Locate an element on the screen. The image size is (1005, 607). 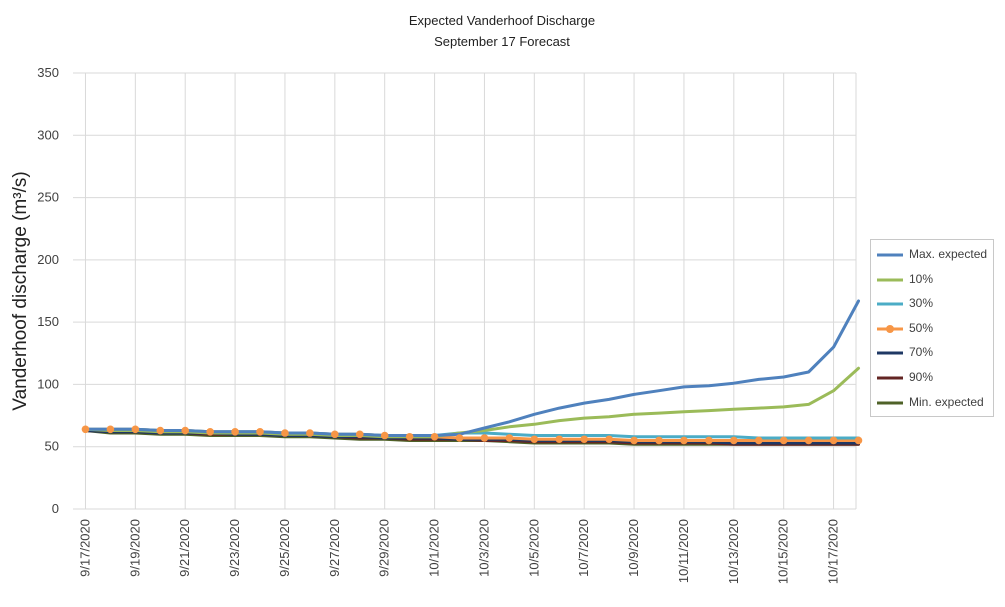
legend-item: 10% is located at coordinates (934, 280).